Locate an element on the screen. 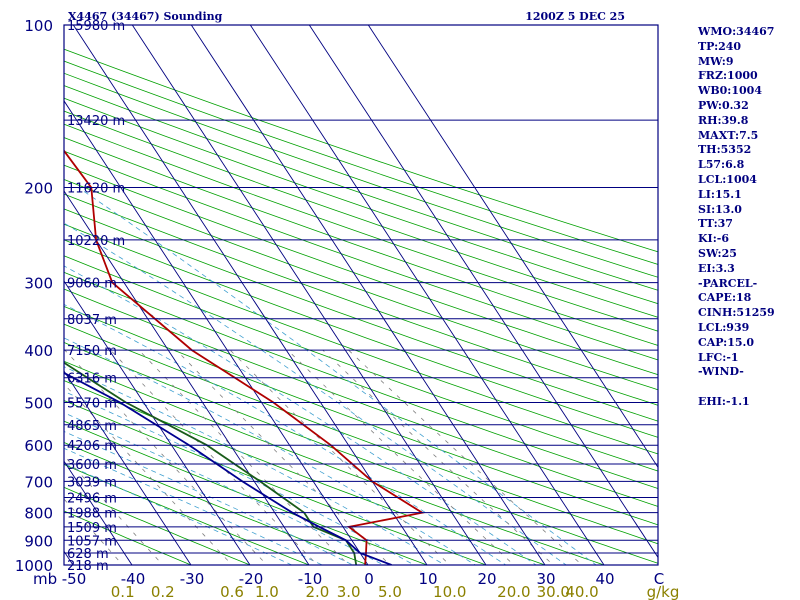  pressure-tick-label: 200 is located at coordinates (38, 189).